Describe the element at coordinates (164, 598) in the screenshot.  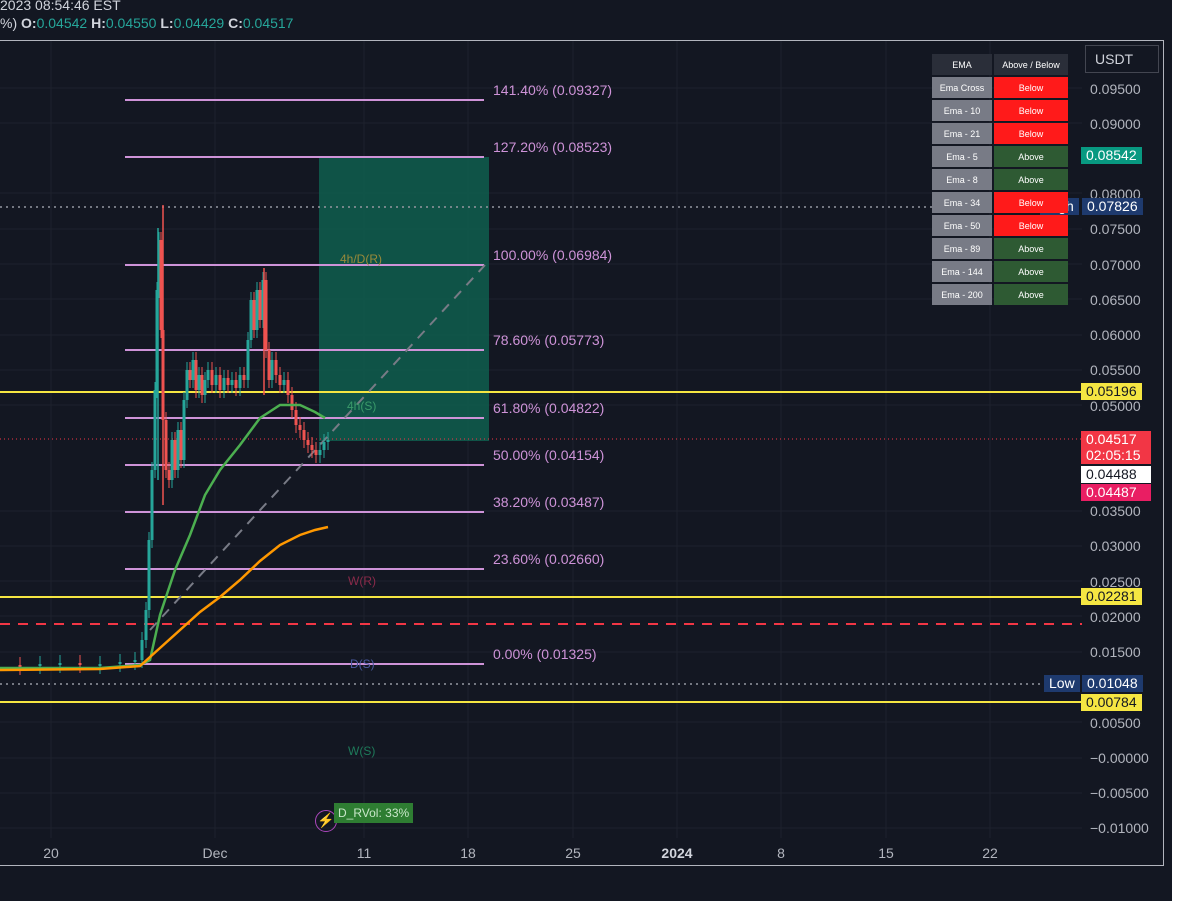
I see `ema-orange-line` at that location.